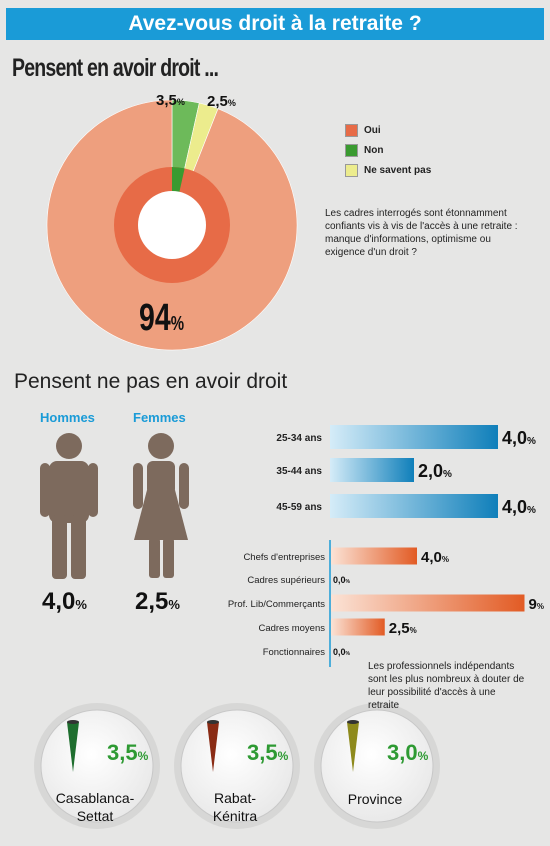  What do you see at coordinates (536, 604) in the screenshot?
I see `profession-value-label: 9%` at bounding box center [536, 604].